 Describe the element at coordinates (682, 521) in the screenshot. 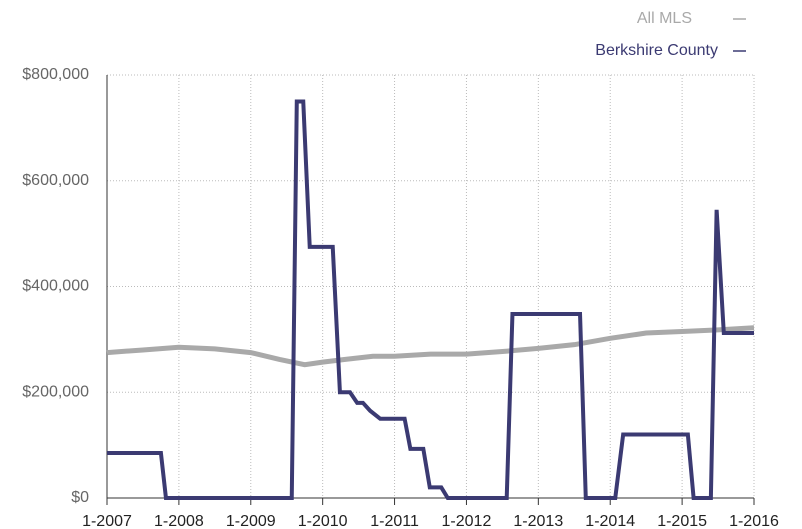

I see `x-tick-label: 1-2015` at that location.